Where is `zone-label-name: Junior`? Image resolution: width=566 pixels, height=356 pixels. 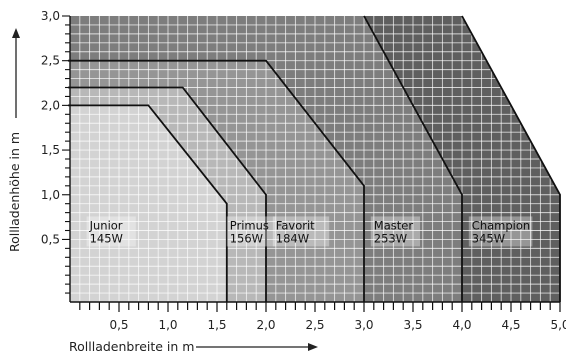
zone-label-name: Junior is located at coordinates (106, 225).